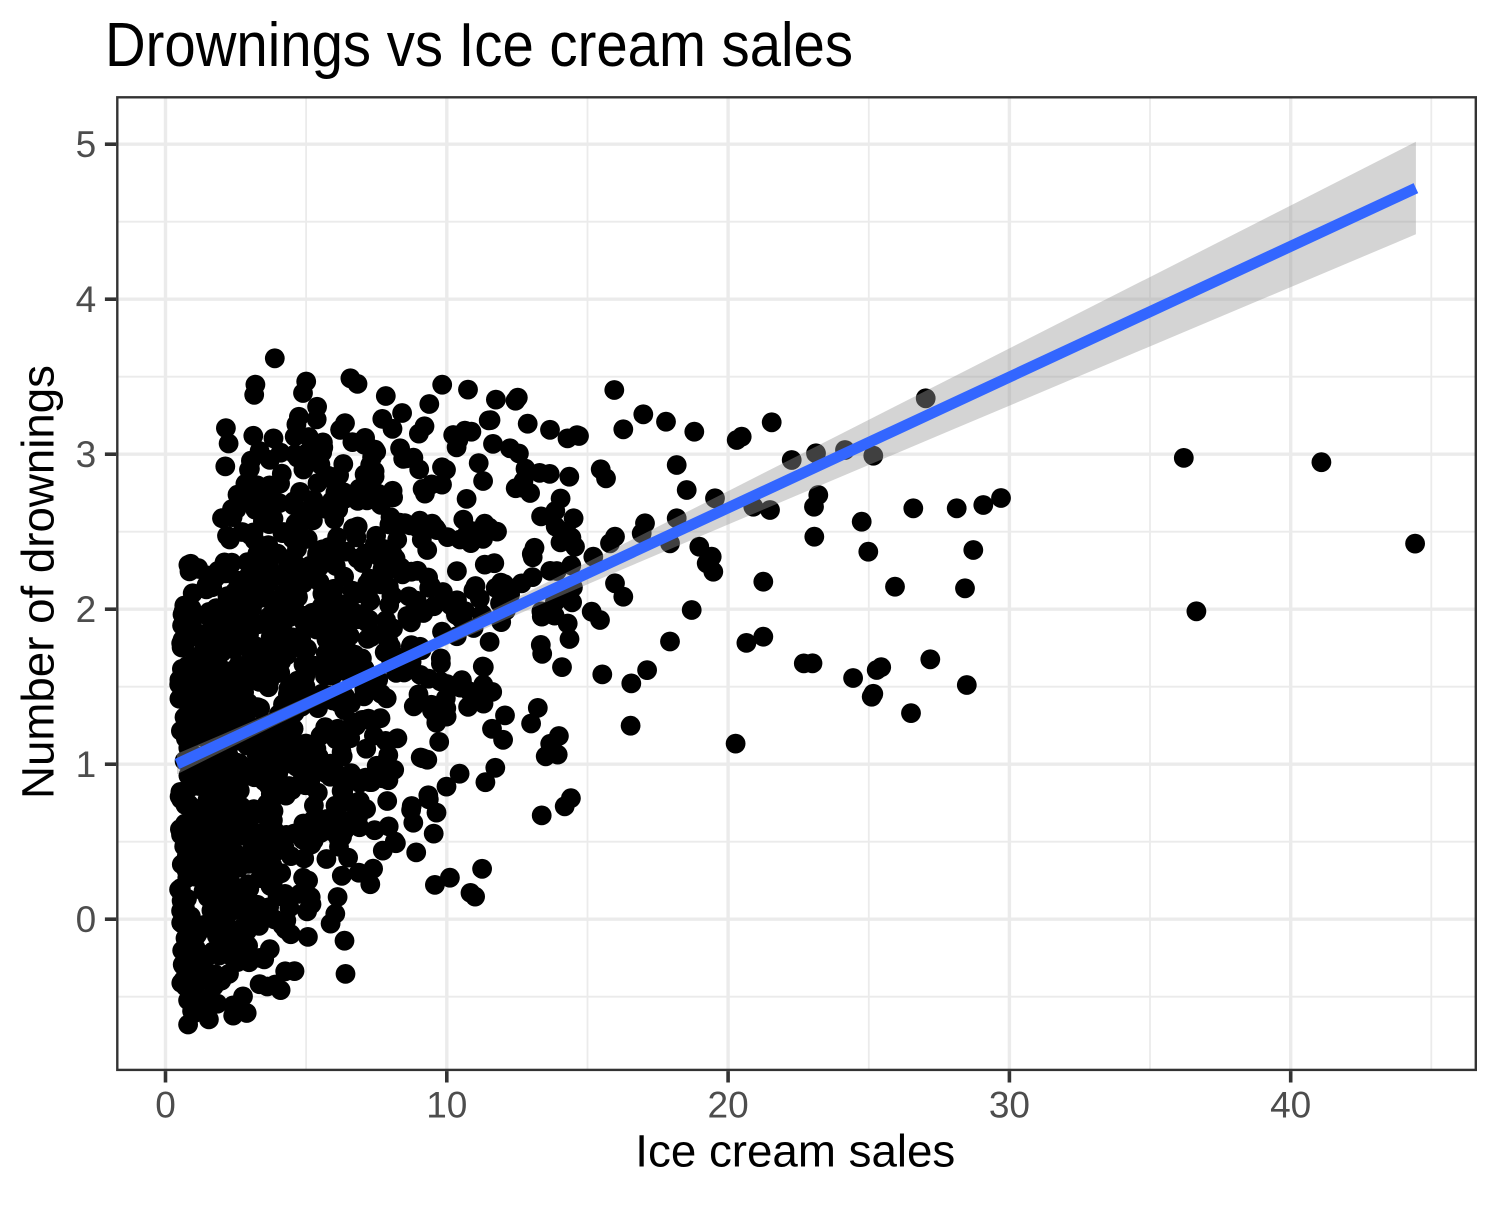  Describe the element at coordinates (446, 1105) in the screenshot. I see `svg-text: 10` at that location.